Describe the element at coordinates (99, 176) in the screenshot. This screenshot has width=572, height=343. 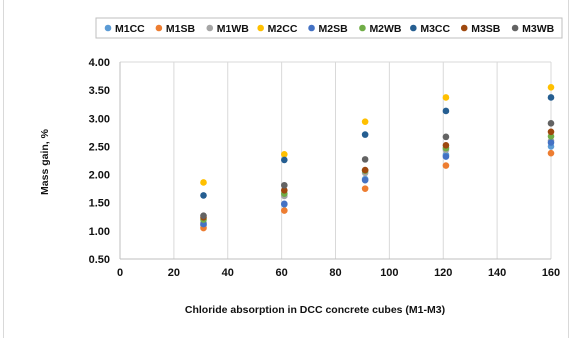
I see `y-tick-label: 2.00` at that location.